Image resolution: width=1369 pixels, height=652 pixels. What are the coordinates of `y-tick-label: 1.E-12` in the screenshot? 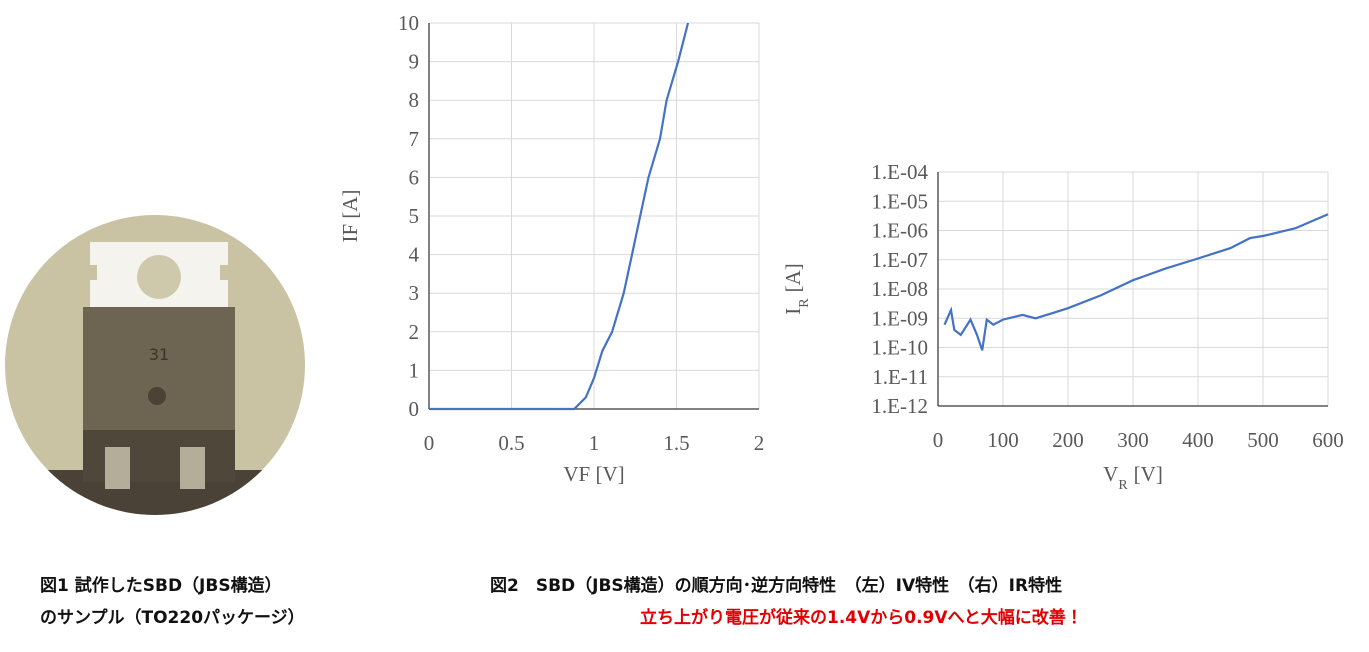 It's located at (899, 406).